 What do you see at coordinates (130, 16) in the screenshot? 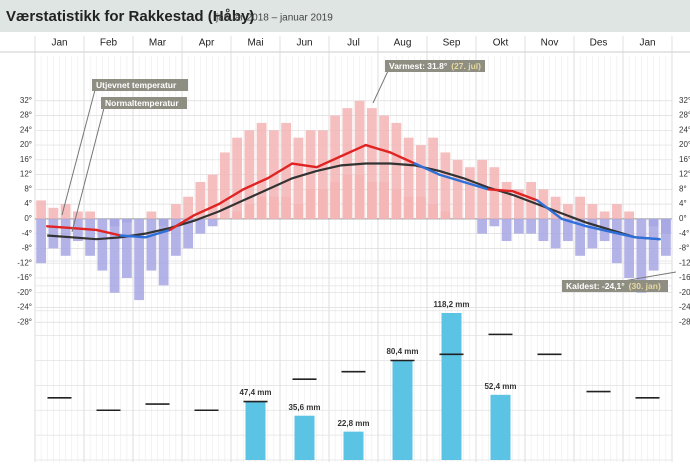
I see `chart-title: Værstatistikk for Rakkestad (Håby)` at bounding box center [130, 16].